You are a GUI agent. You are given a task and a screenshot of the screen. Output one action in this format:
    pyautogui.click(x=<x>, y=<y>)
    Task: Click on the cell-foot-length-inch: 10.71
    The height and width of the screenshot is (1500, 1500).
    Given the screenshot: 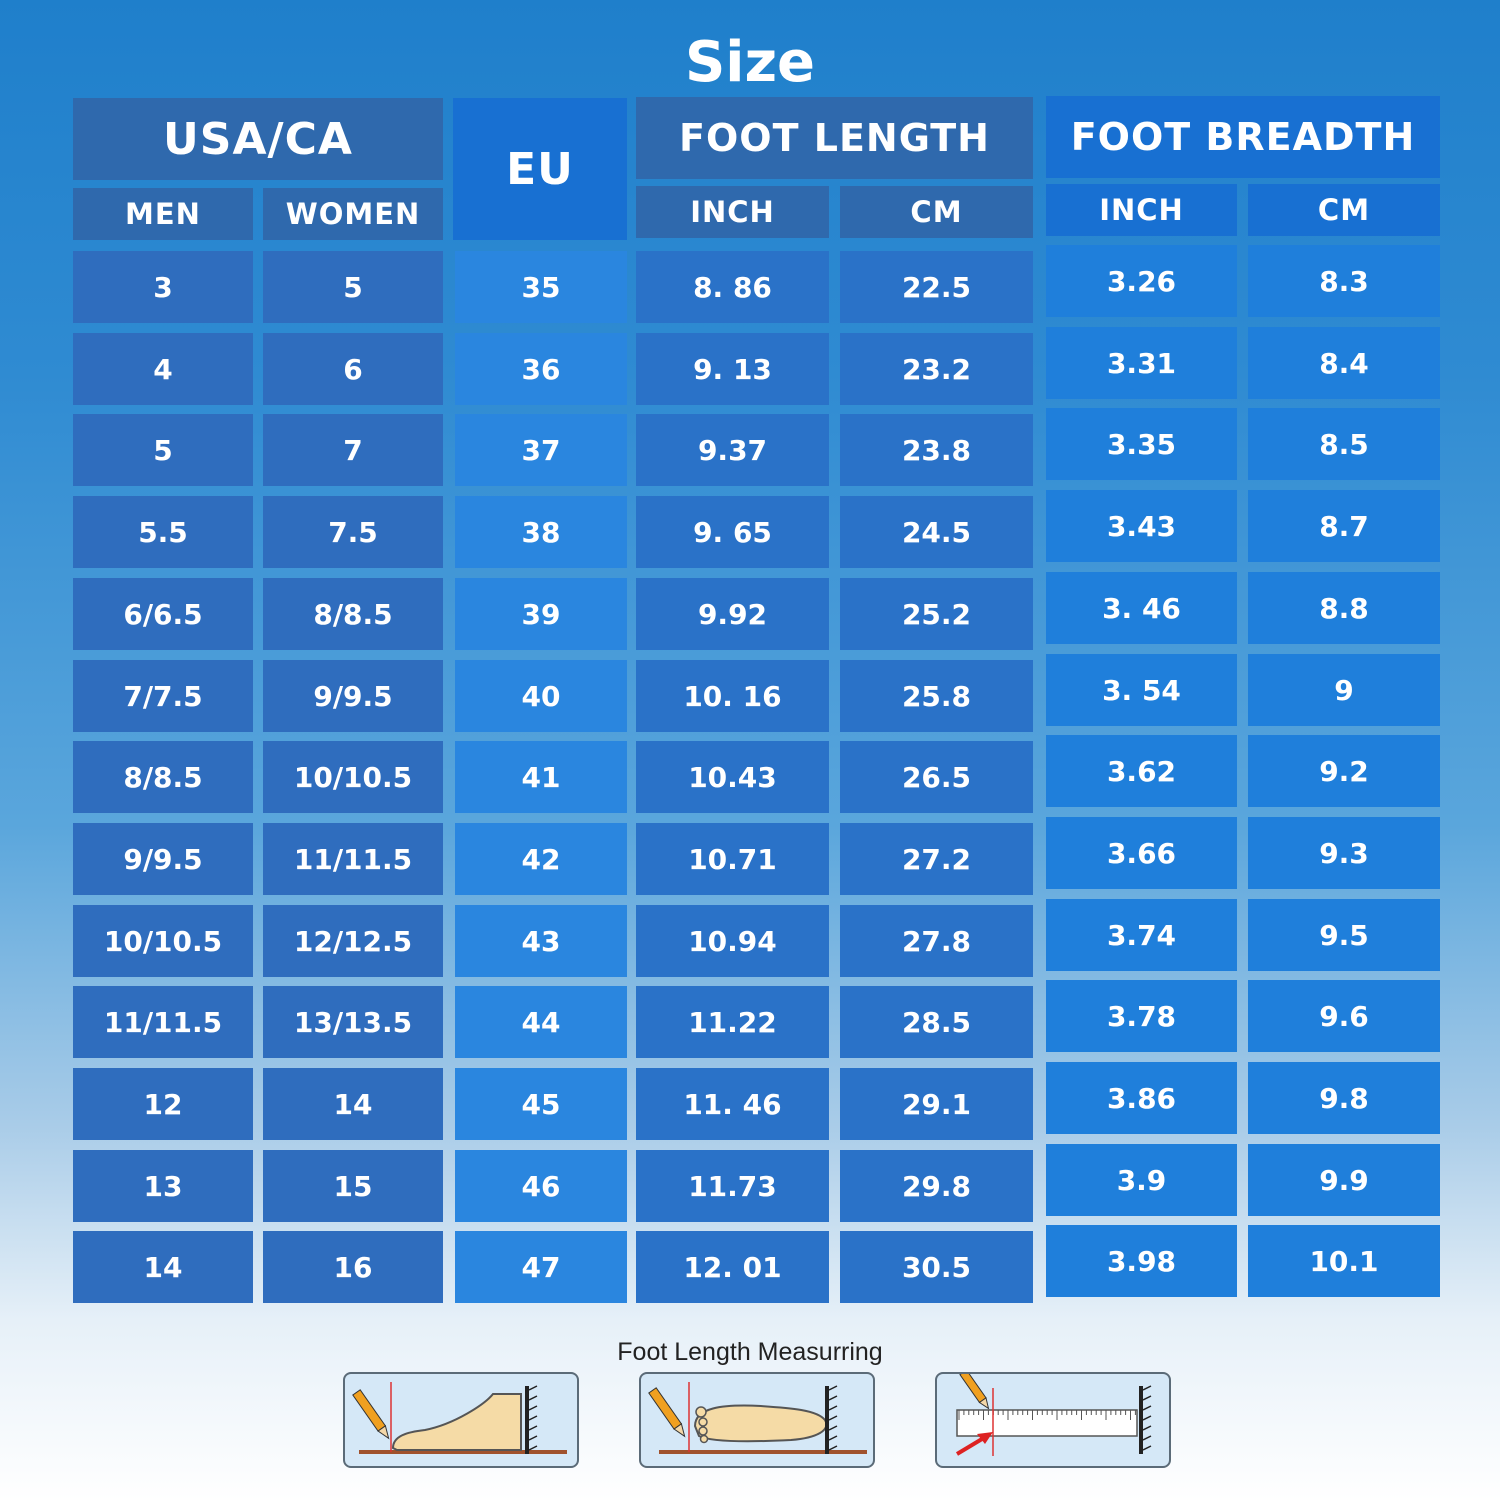 What is the action you would take?
    pyautogui.click(x=732, y=859)
    